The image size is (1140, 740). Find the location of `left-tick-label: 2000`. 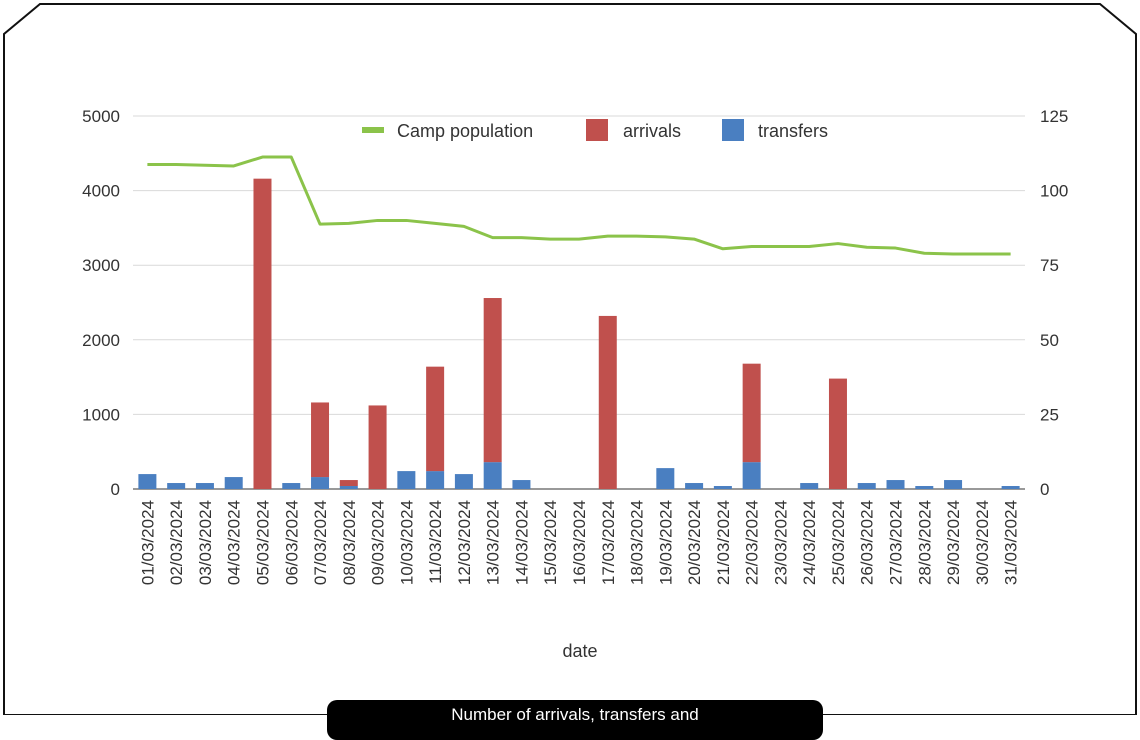

left-tick-label: 2000 is located at coordinates (101, 340).